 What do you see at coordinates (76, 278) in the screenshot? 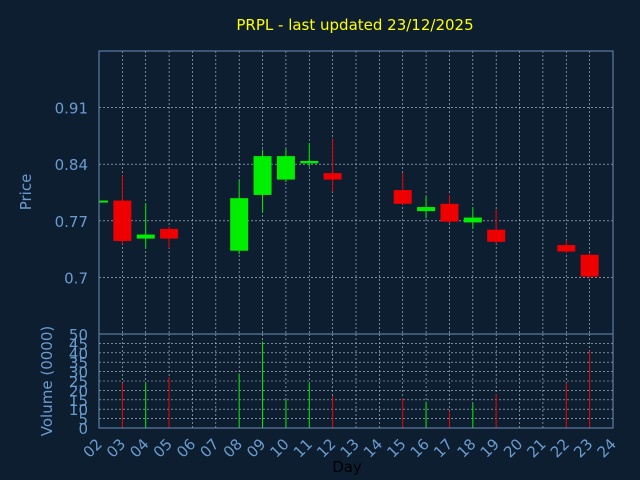
I see `price-tick-label: 0.7` at bounding box center [76, 278].